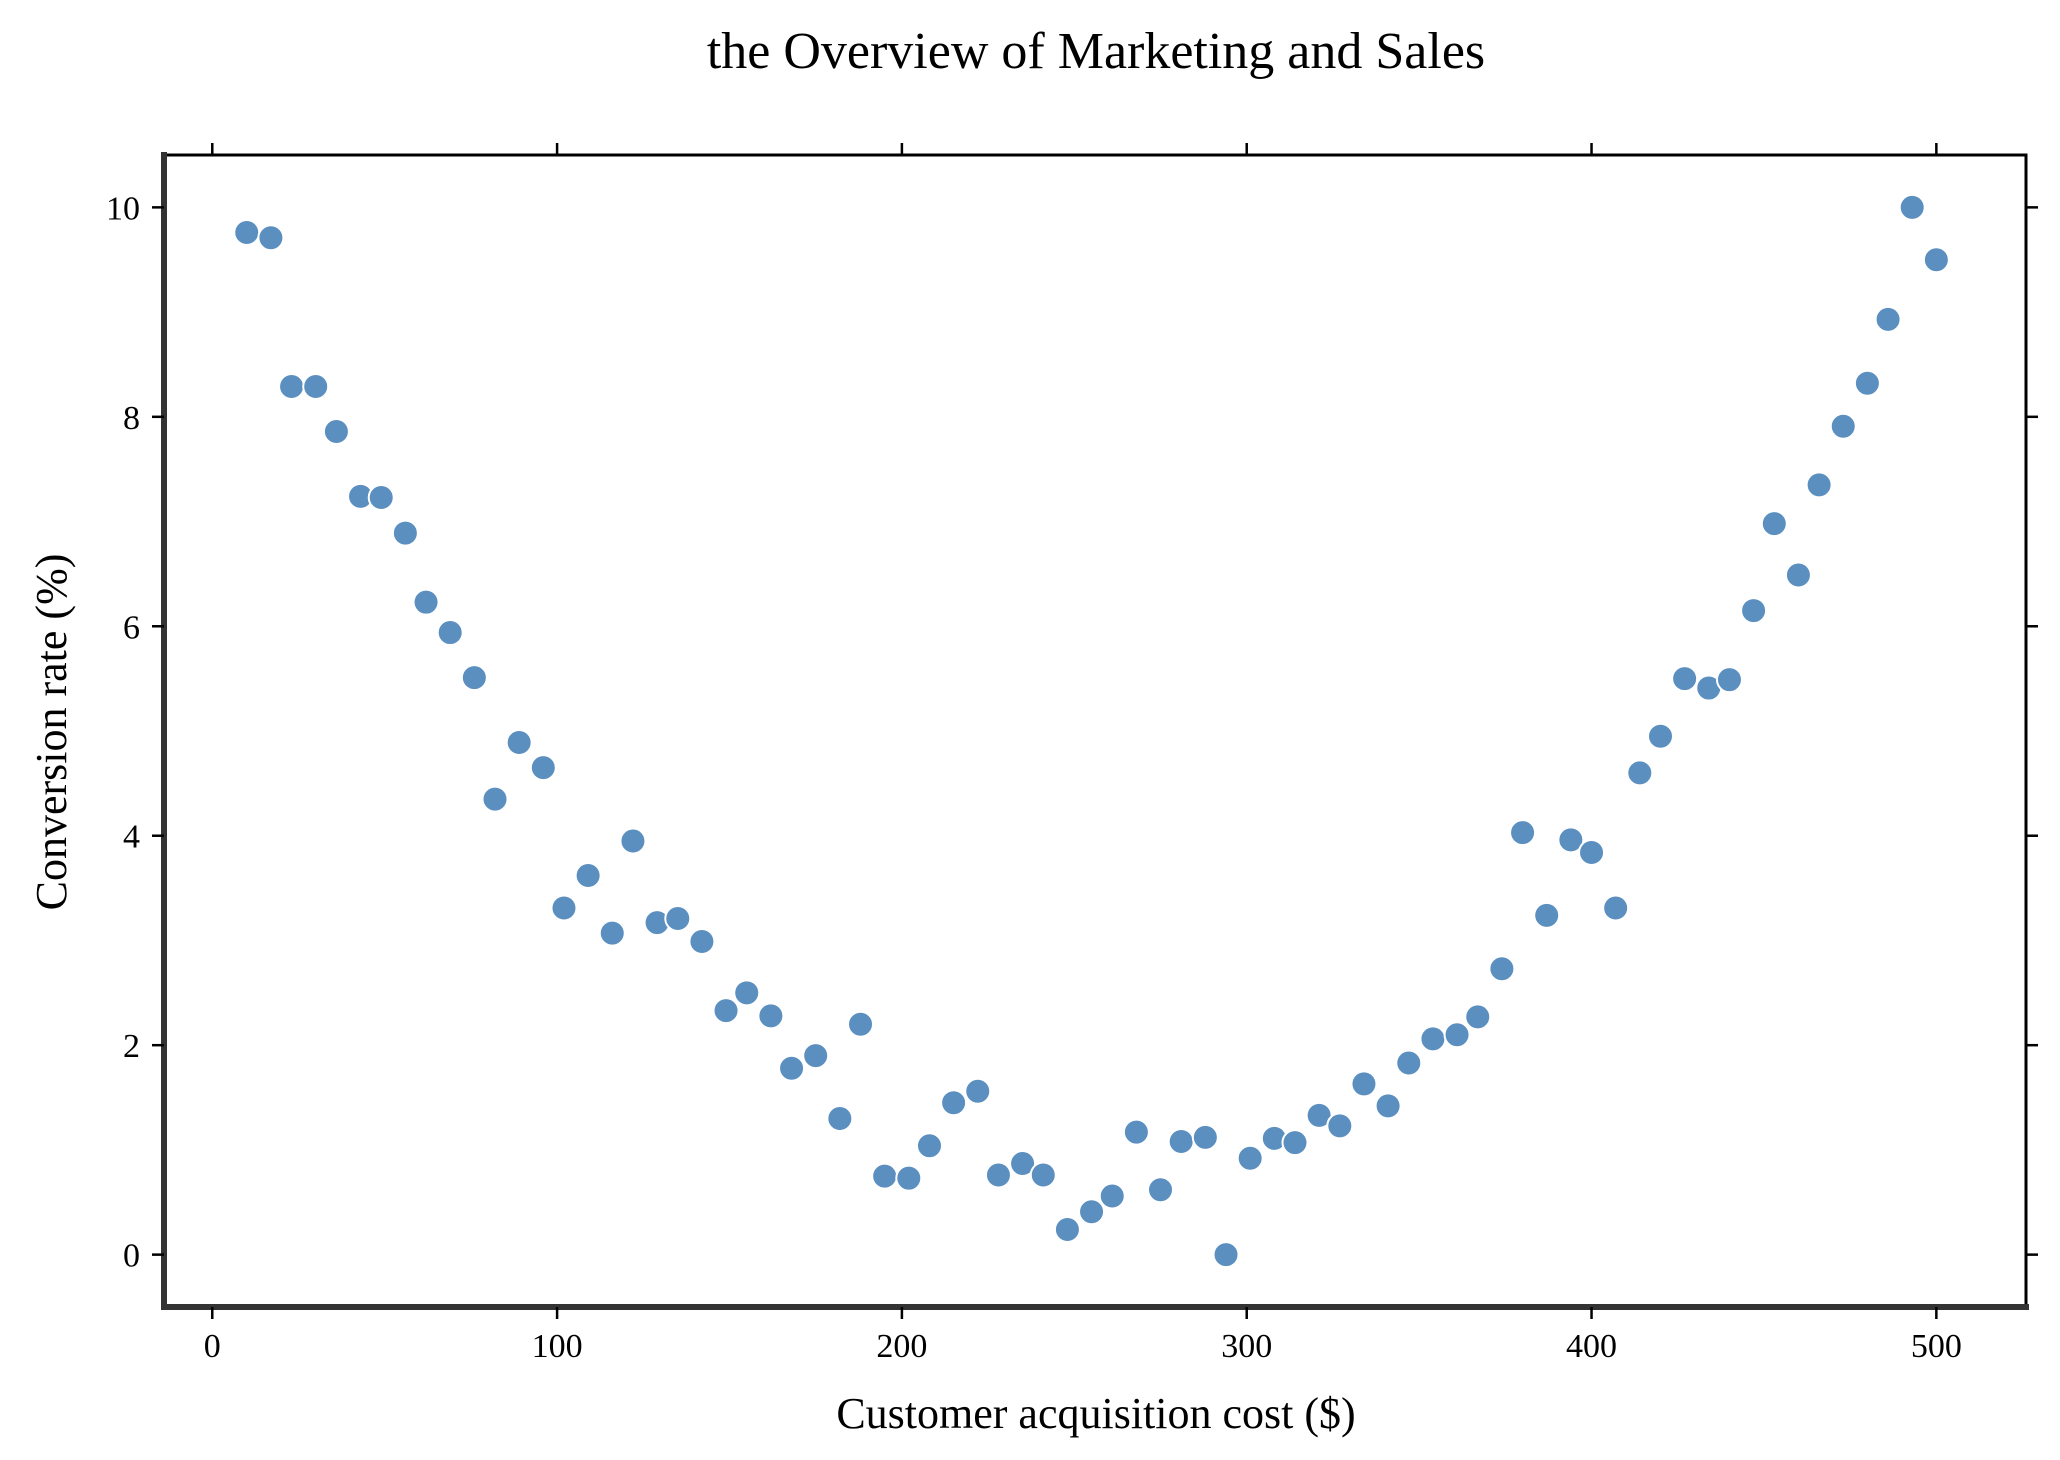  What do you see at coordinates (131, 627) in the screenshot?
I see `y-tick-label: 6` at bounding box center [131, 627].